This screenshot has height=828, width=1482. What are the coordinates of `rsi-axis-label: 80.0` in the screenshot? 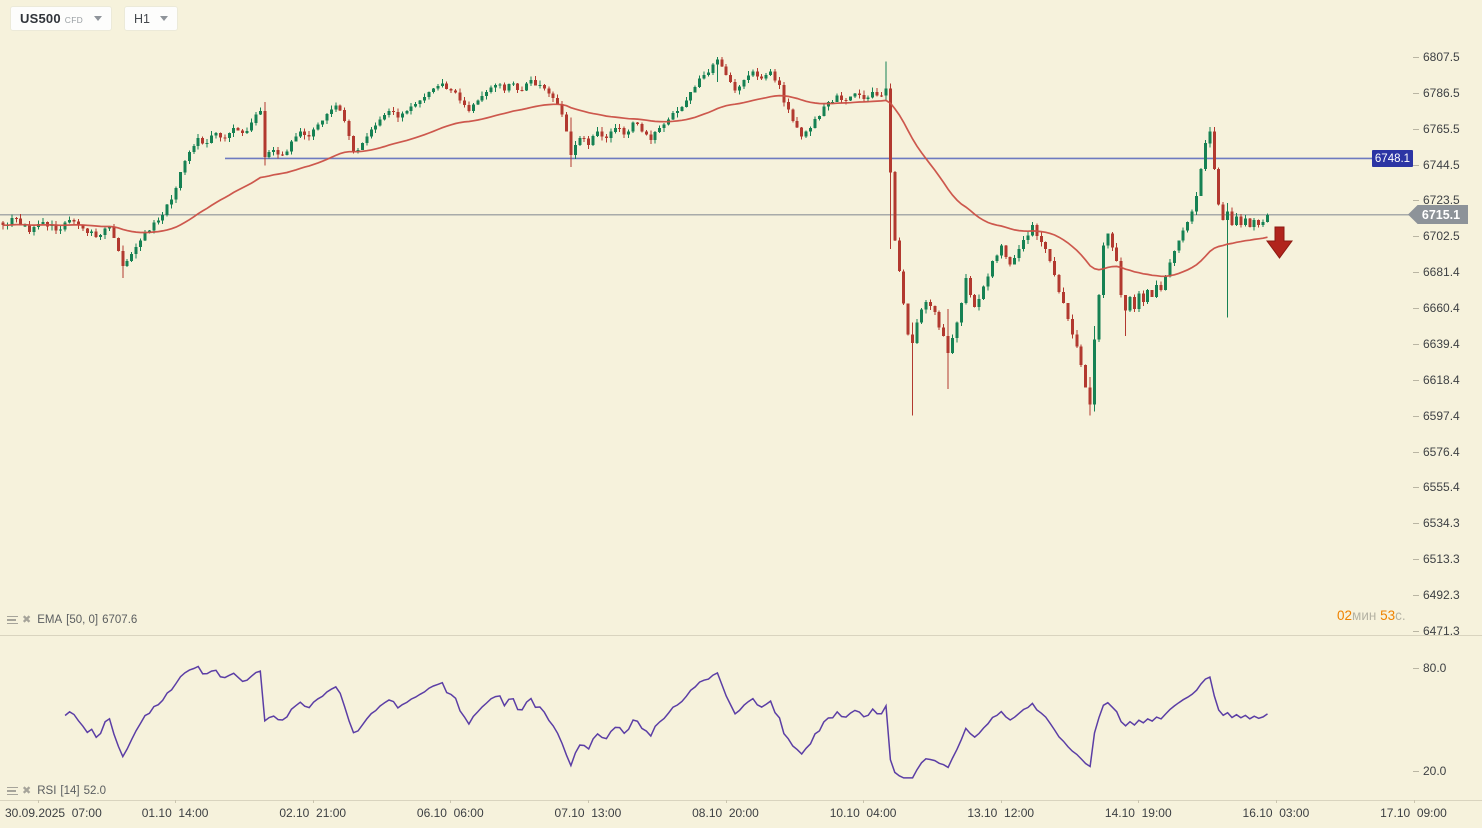 It's located at (1435, 668).